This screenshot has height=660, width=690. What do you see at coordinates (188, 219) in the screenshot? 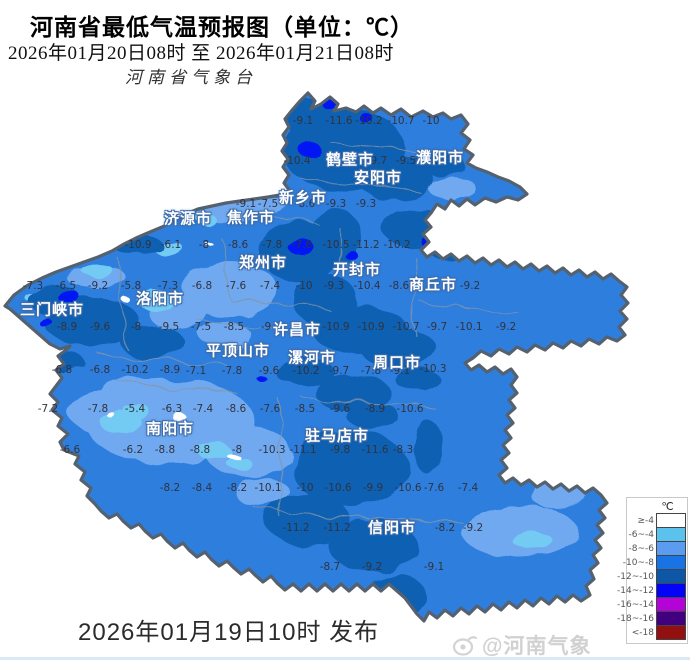
I see `city-label: 济源市` at bounding box center [188, 219].